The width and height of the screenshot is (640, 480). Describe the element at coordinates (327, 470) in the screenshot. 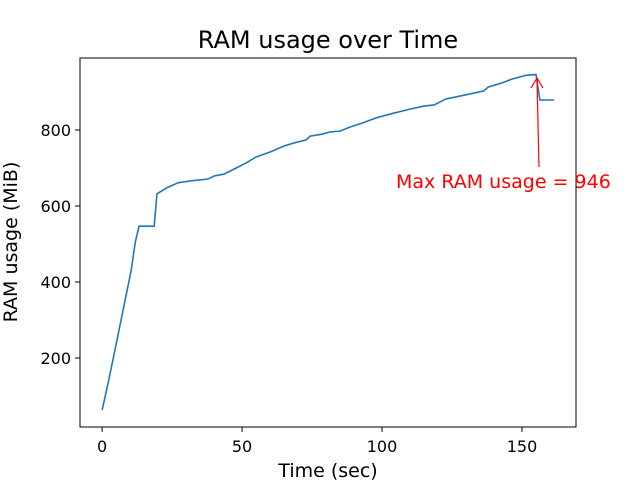

I see `x-axis-label: Time (sec)` at that location.